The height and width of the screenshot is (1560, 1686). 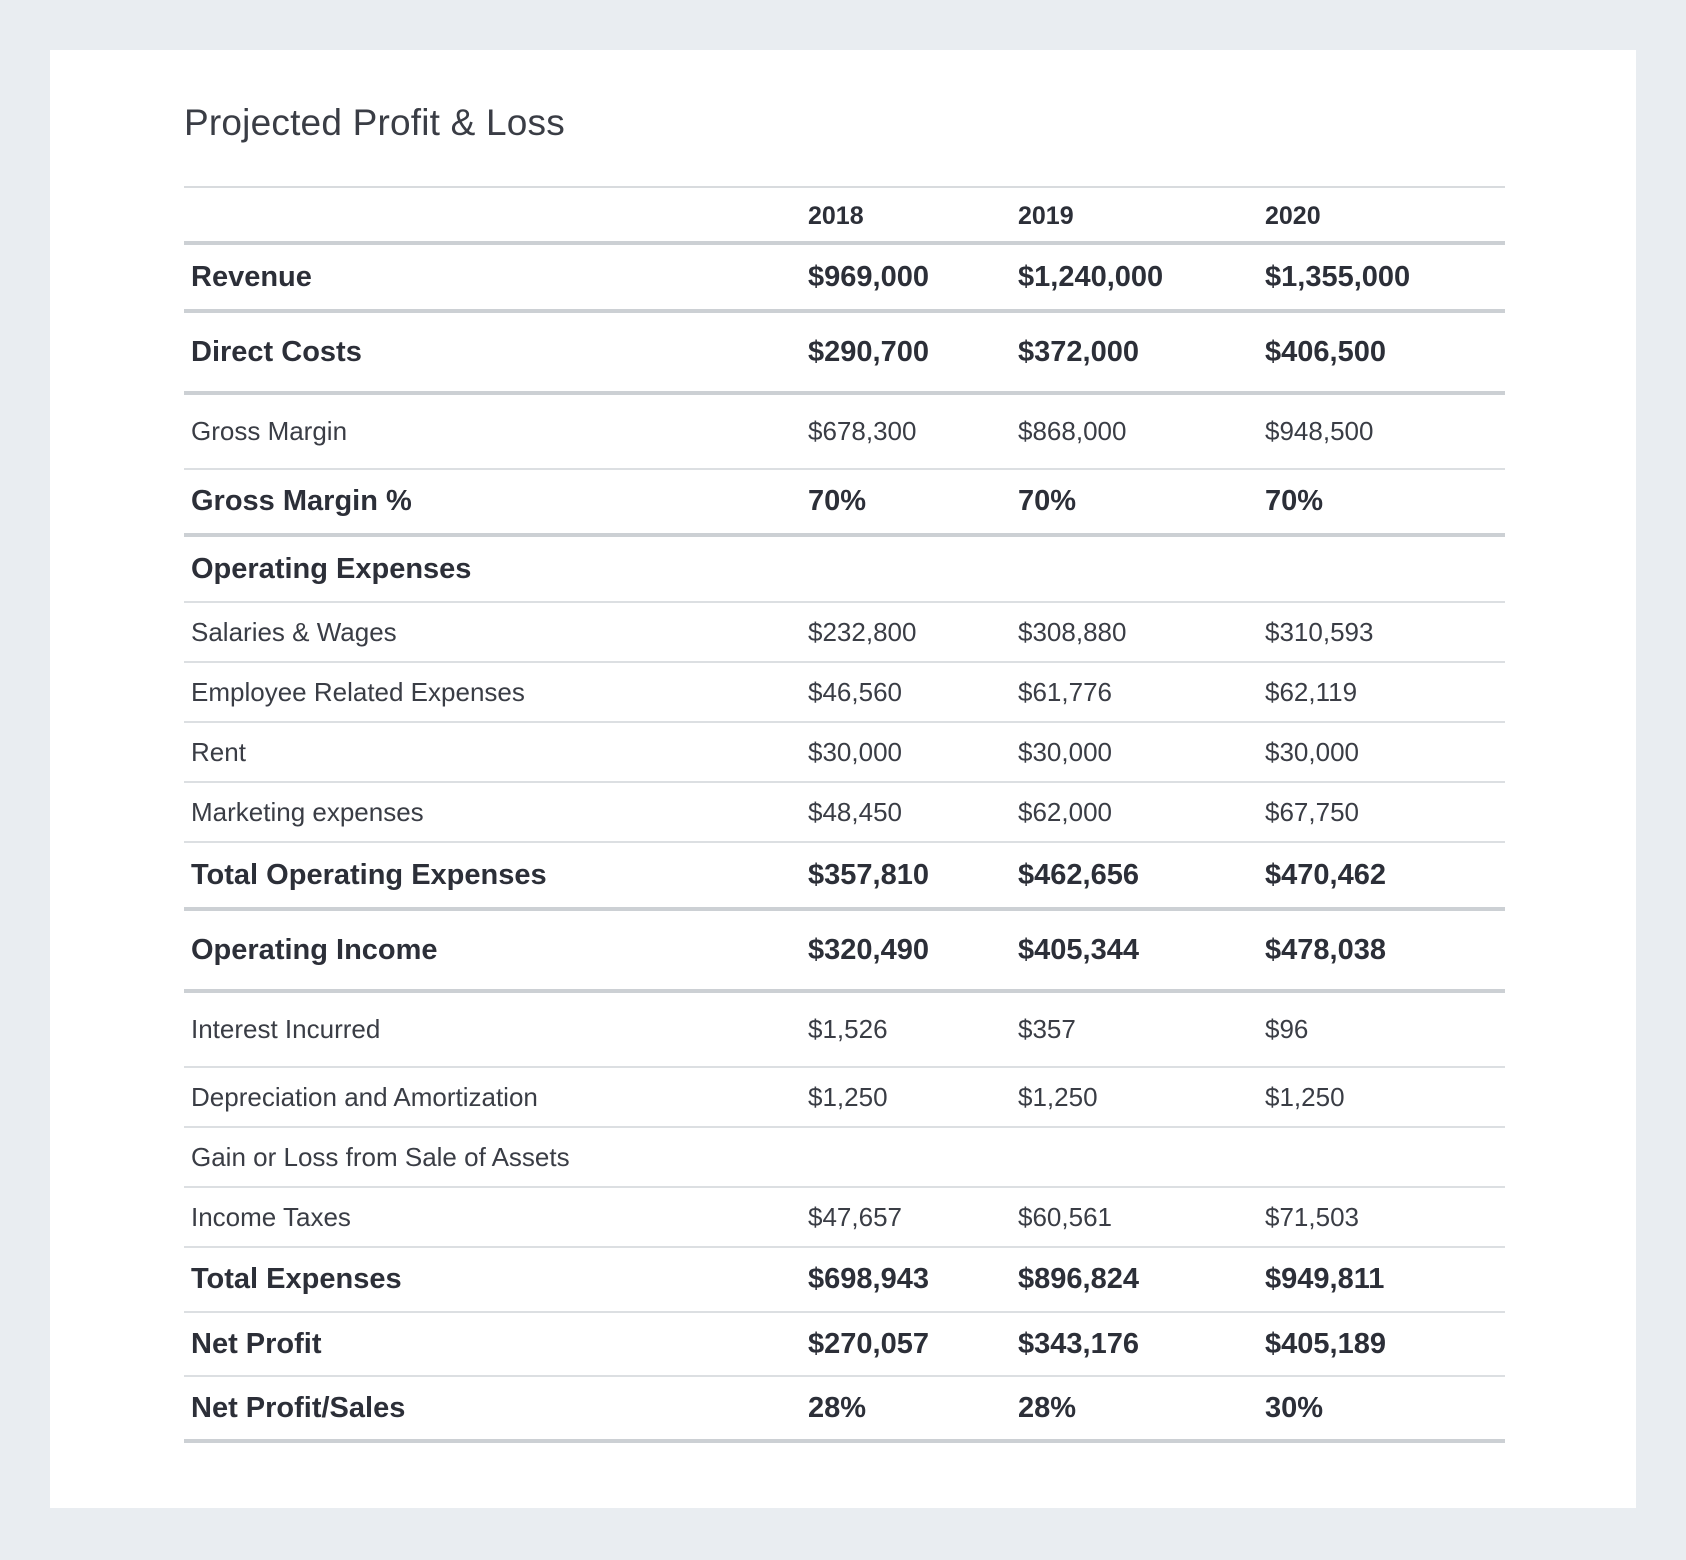 What do you see at coordinates (1293, 216) in the screenshot?
I see `column-header-2020: 2020` at bounding box center [1293, 216].